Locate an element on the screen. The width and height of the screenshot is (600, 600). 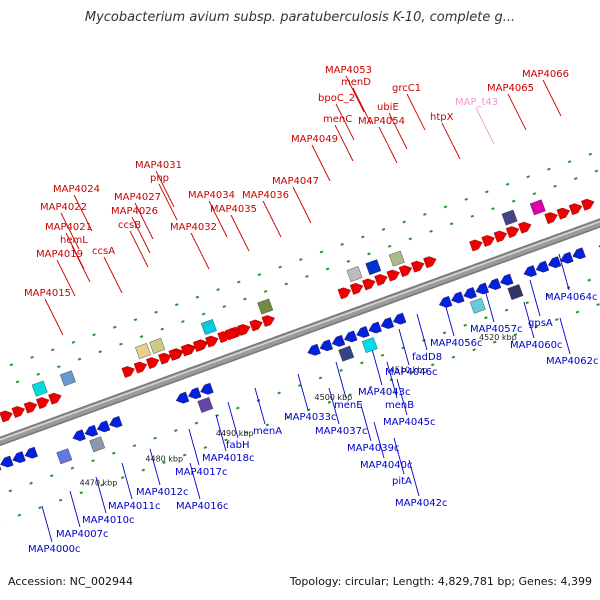
reverse-gene-label: MAP4033c is located at coordinates (310, 417).